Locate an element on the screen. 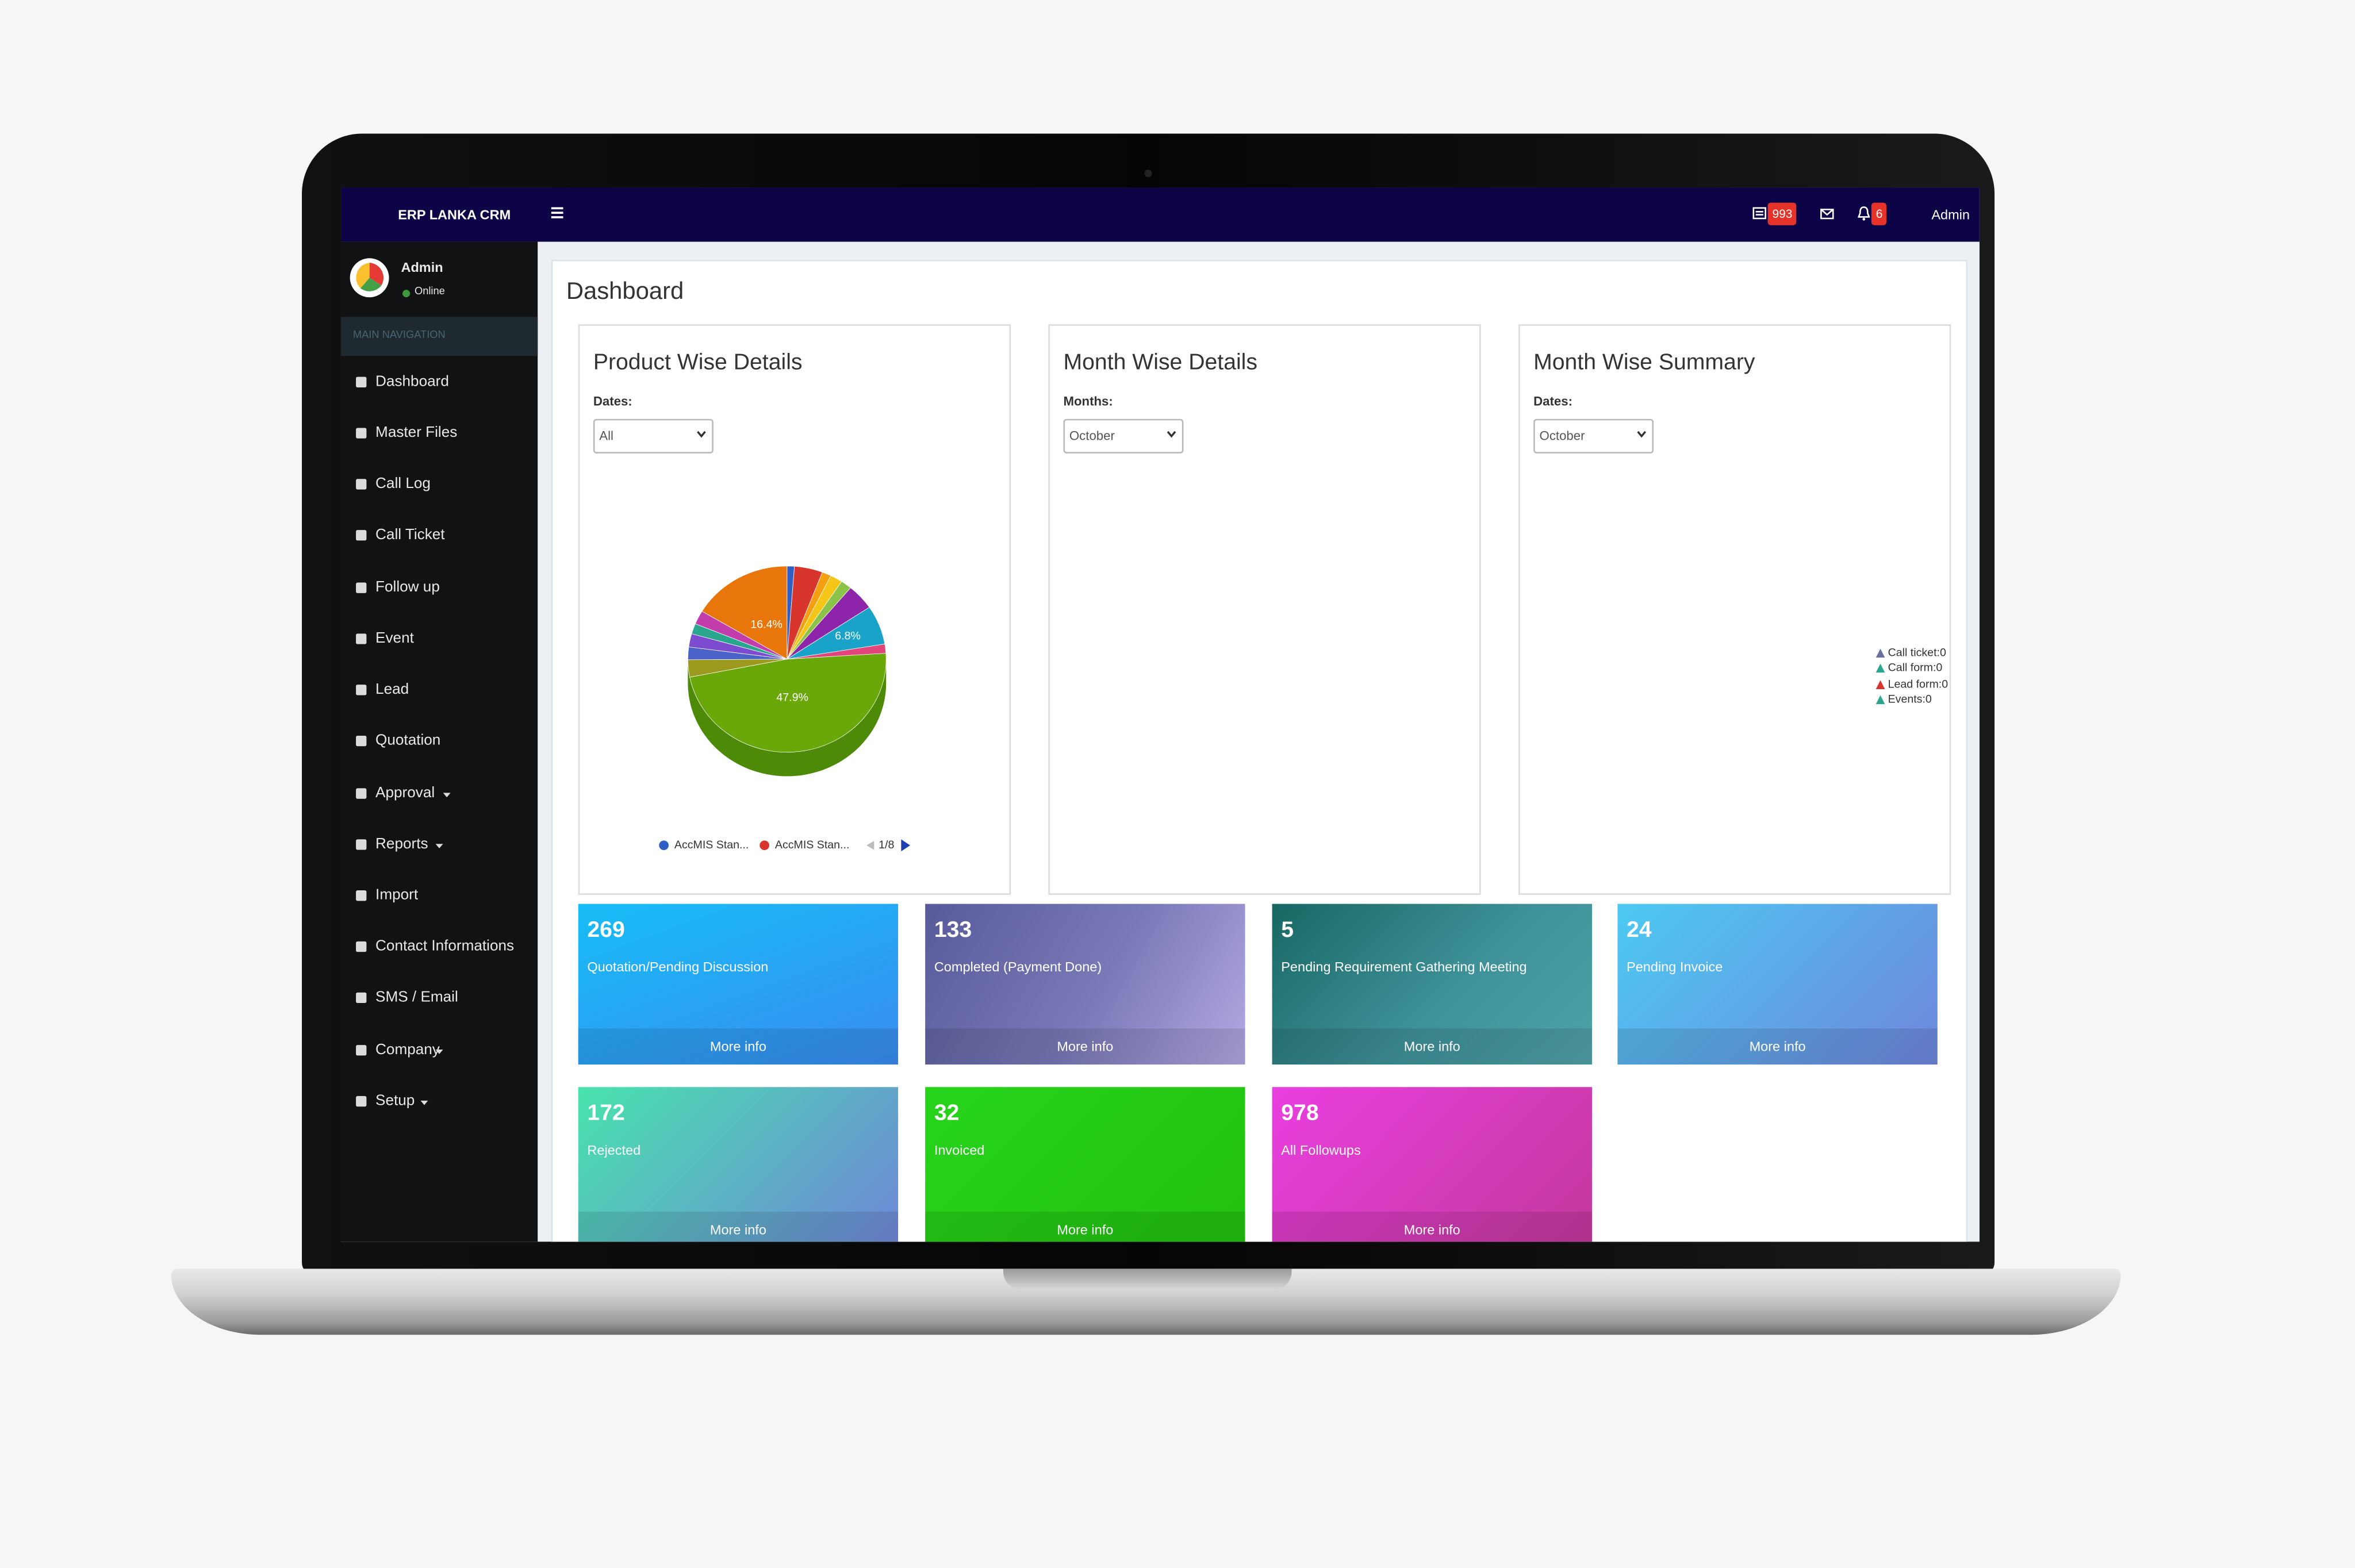 The height and width of the screenshot is (1568, 2355). laptop-notch is located at coordinates (1147, 1280).